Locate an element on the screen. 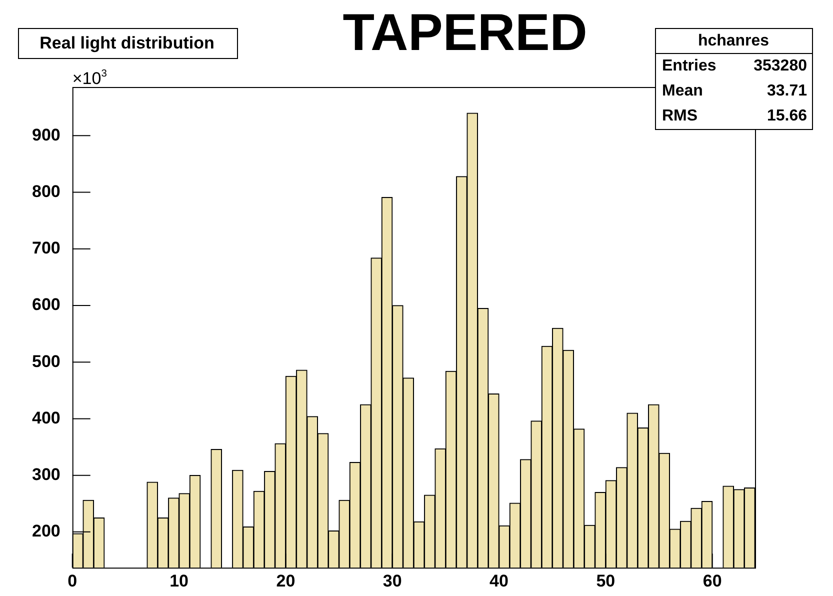  text: RMS 15.66 is located at coordinates (734, 115).